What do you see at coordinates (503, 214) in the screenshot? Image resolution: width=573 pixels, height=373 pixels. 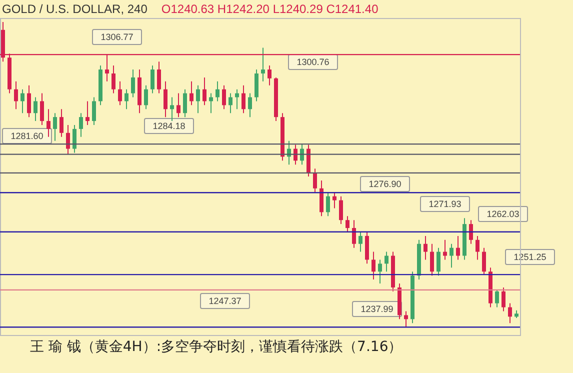 I see `ref-line-label: 1262.03` at bounding box center [503, 214].